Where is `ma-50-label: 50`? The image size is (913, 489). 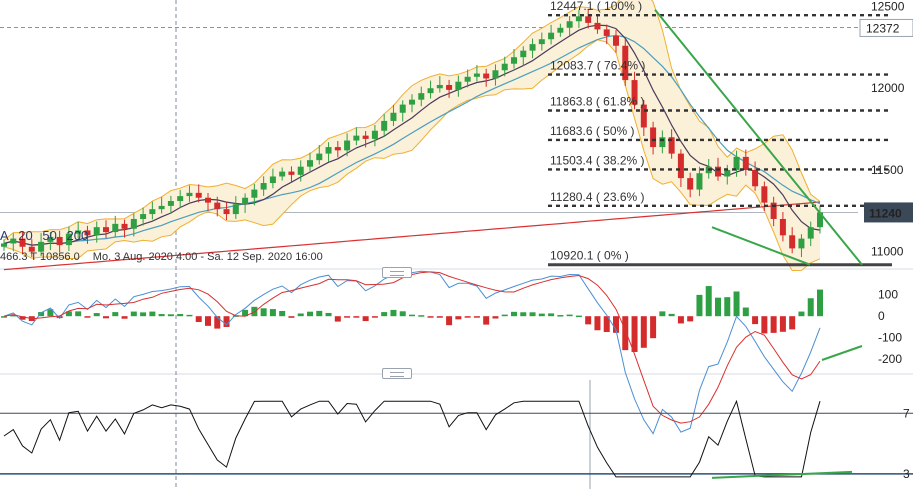
ma-50-label: 50 is located at coordinates (49, 235).